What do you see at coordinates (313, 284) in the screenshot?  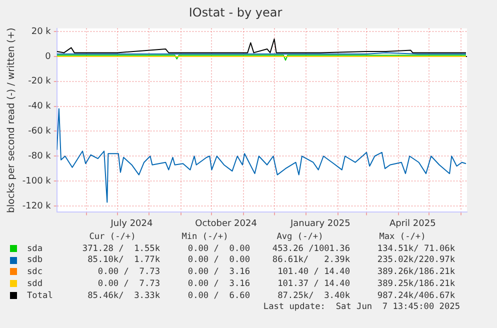 I see `text: 101.37 / 14.40` at bounding box center [313, 284].